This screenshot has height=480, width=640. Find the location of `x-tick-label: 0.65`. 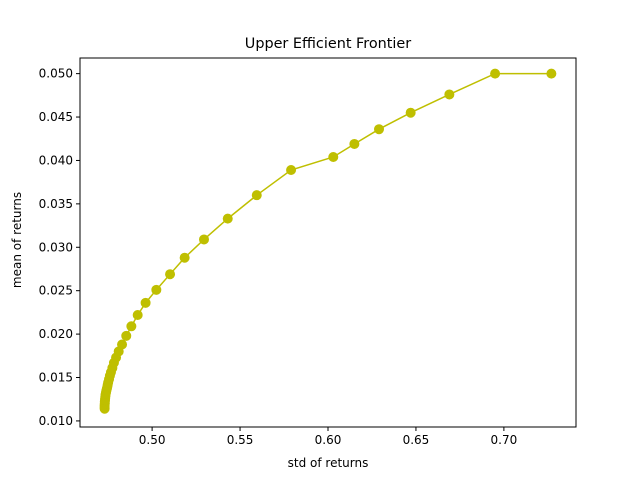

x-tick-label: 0.65 is located at coordinates (416, 440).